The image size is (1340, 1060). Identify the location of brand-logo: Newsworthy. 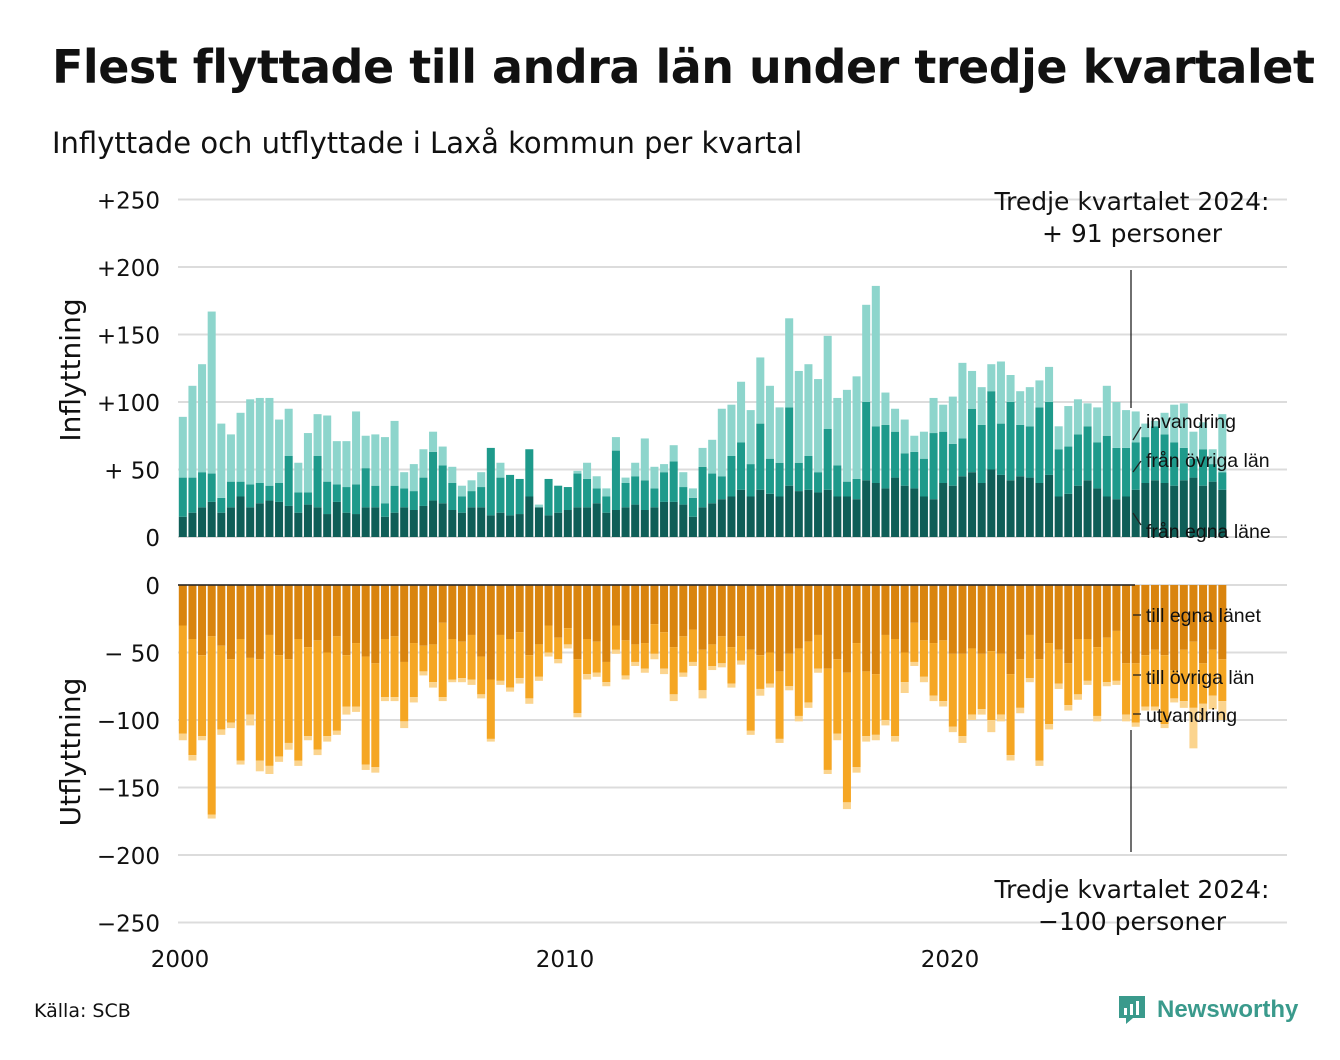
(1207, 1010).